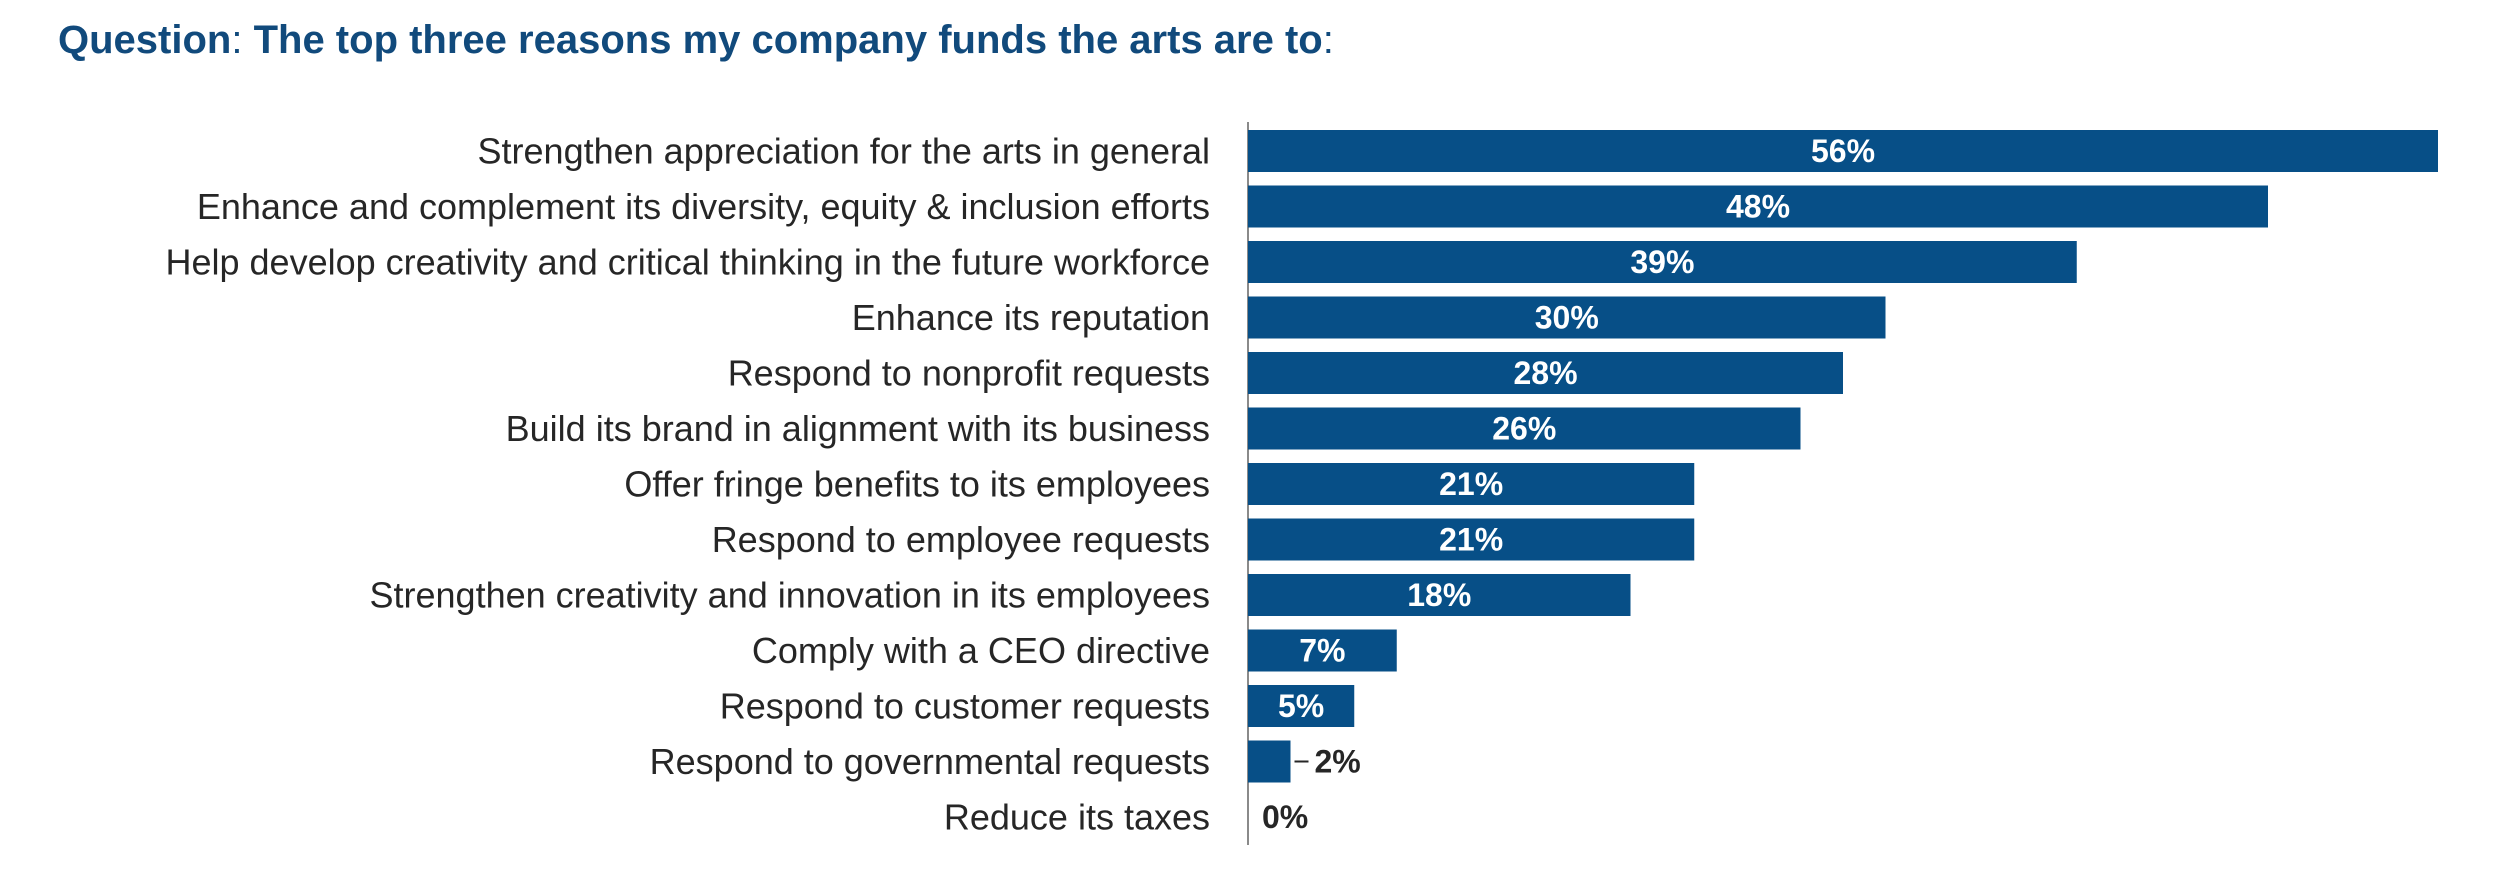 Image resolution: width=2496 pixels, height=880 pixels. Describe the element at coordinates (961, 539) in the screenshot. I see `category-label: Respond to employee requests` at that location.